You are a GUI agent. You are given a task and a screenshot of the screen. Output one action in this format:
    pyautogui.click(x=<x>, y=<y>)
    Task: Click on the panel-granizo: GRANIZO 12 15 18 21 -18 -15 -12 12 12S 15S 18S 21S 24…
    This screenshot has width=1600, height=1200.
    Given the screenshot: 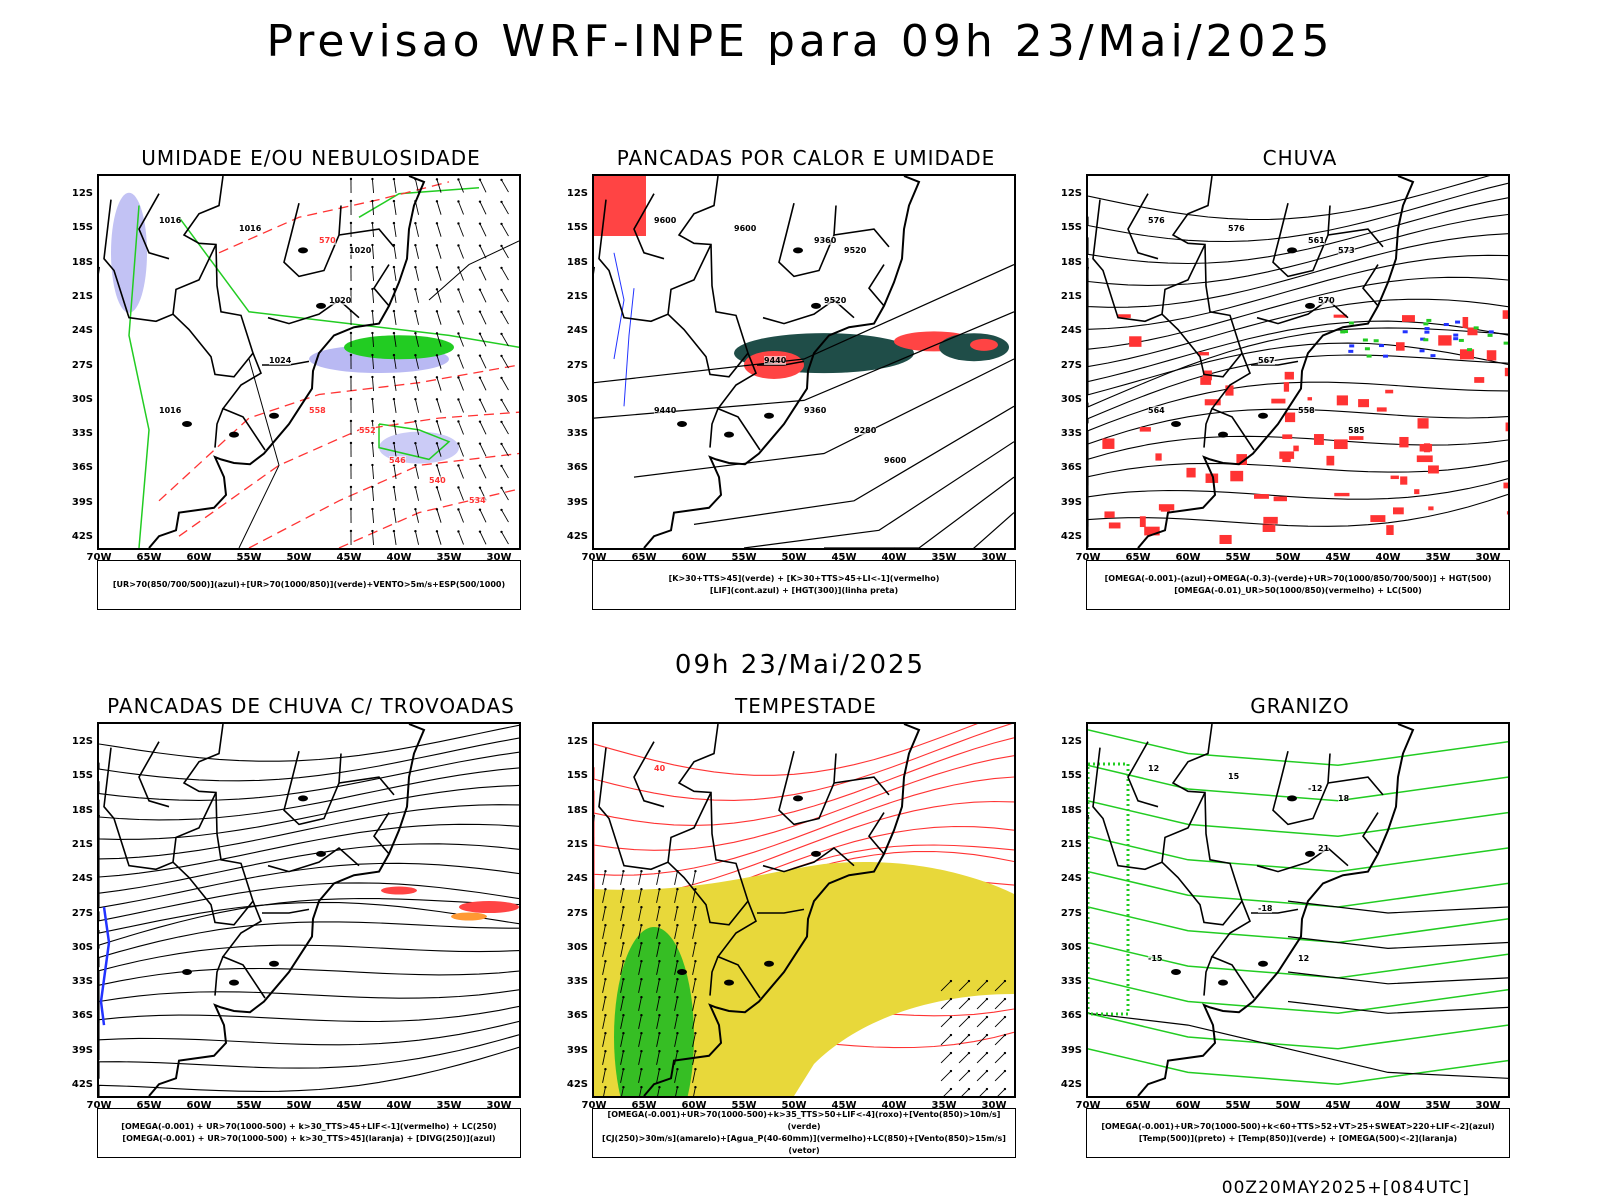 What is the action you would take?
    pyautogui.click(x=1300, y=934)
    